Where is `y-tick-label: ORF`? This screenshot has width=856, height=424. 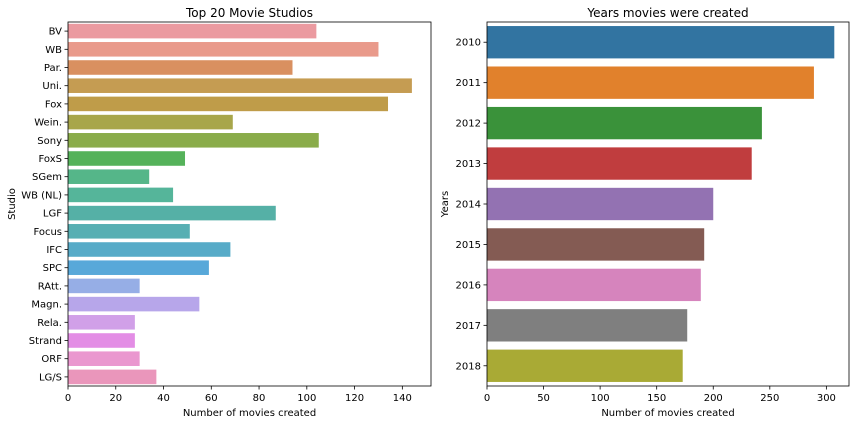 y-tick-label: ORF is located at coordinates (51, 359).